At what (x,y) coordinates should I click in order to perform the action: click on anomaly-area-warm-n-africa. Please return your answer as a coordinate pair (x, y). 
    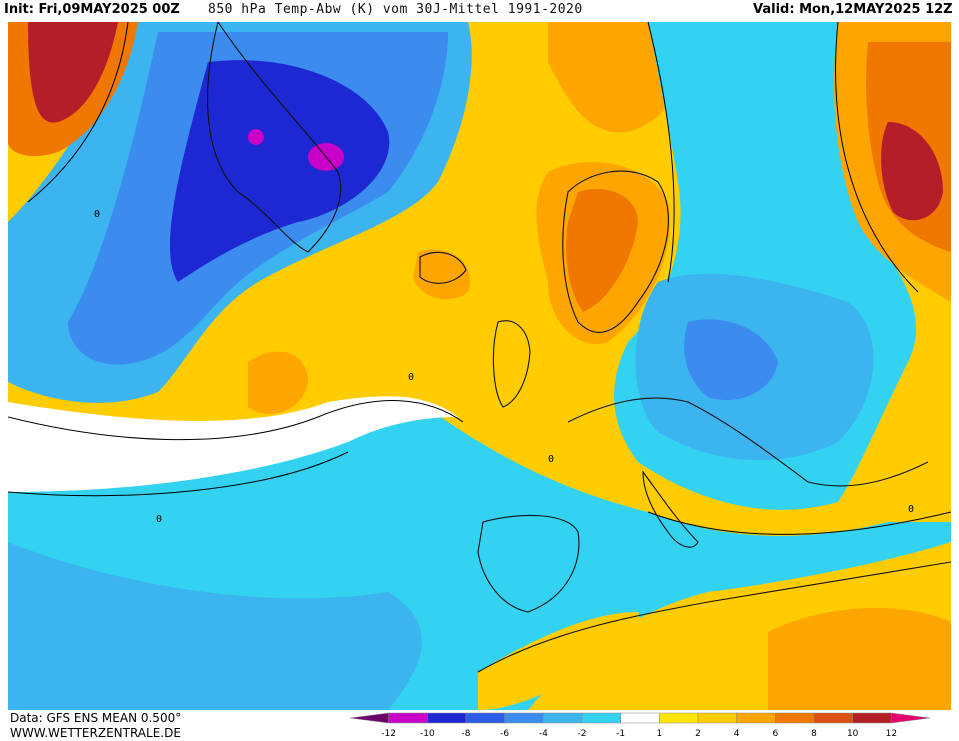
    Looking at the image, I should click on (559, 661).